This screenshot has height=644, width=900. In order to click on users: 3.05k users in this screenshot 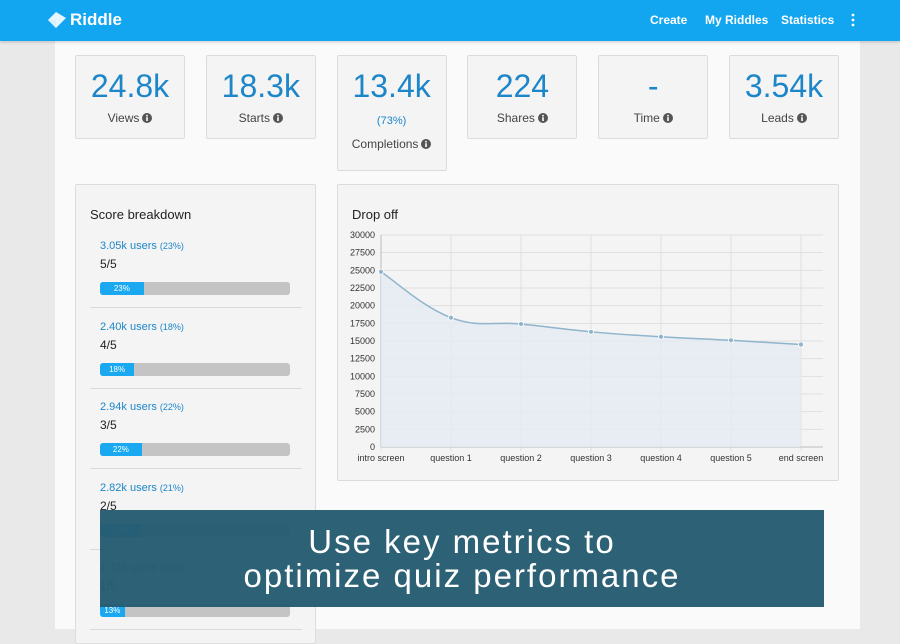, I will do `click(128, 246)`.